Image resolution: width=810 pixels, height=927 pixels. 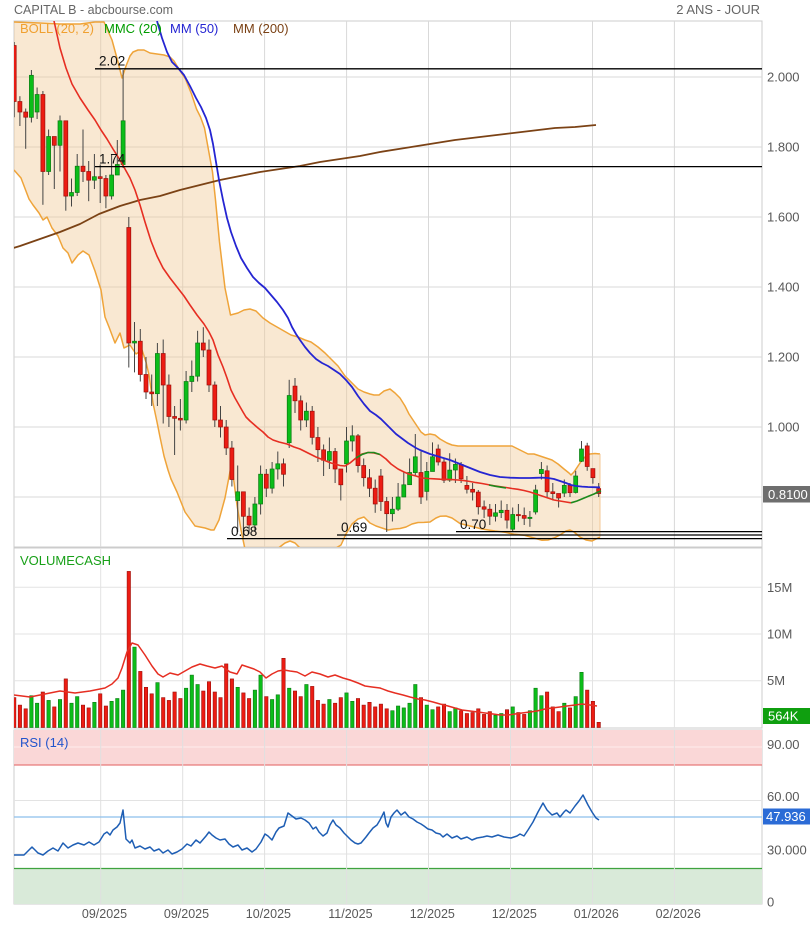 I want to click on svg-text: MM (50), so click(x=194, y=28).